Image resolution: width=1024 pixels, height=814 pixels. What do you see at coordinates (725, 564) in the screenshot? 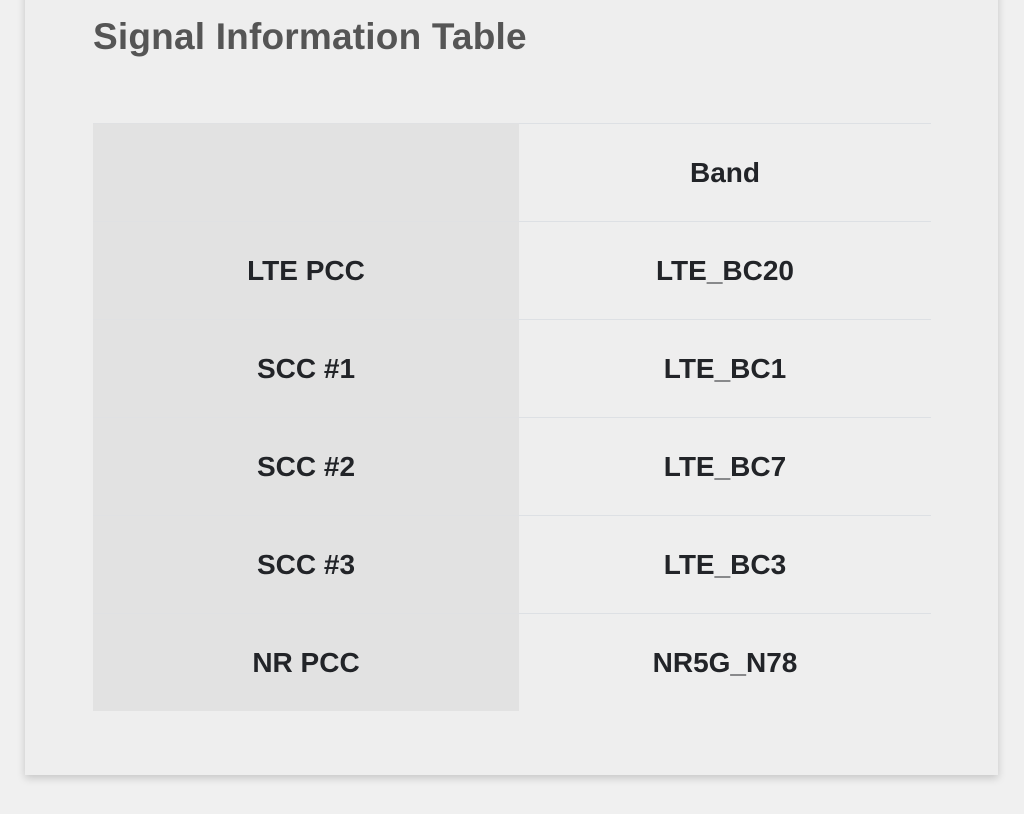
I see `row-band: LTE_BC3` at bounding box center [725, 564].